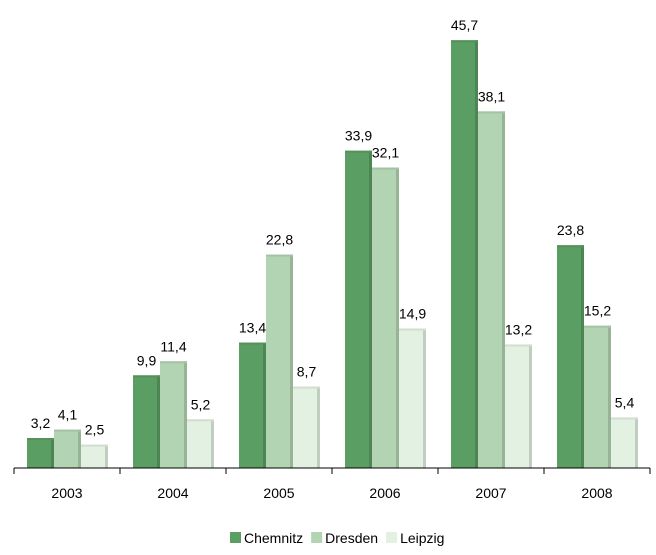  I want to click on bar-top-leipzig-2003, so click(94, 445).